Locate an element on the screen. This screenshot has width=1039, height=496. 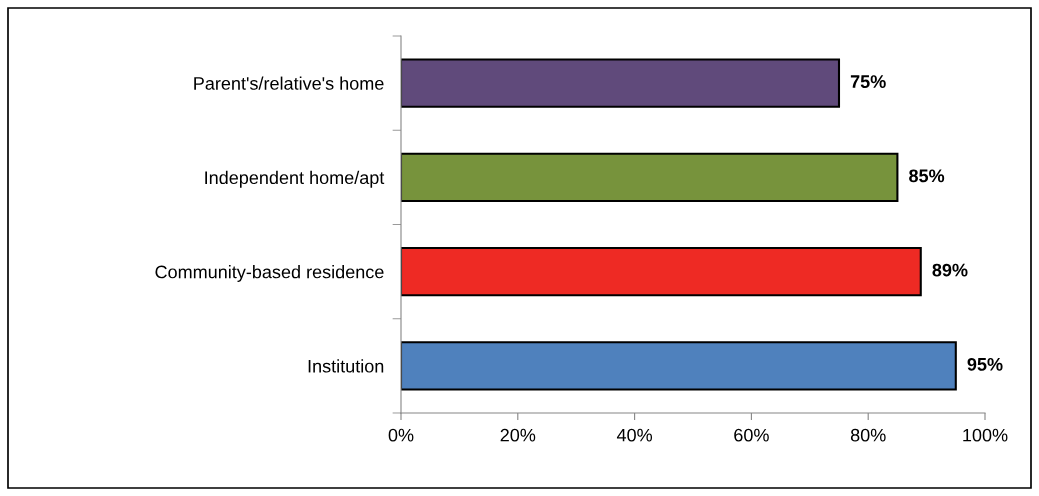
y-tick-label: Independent home/apt is located at coordinates (295, 179).